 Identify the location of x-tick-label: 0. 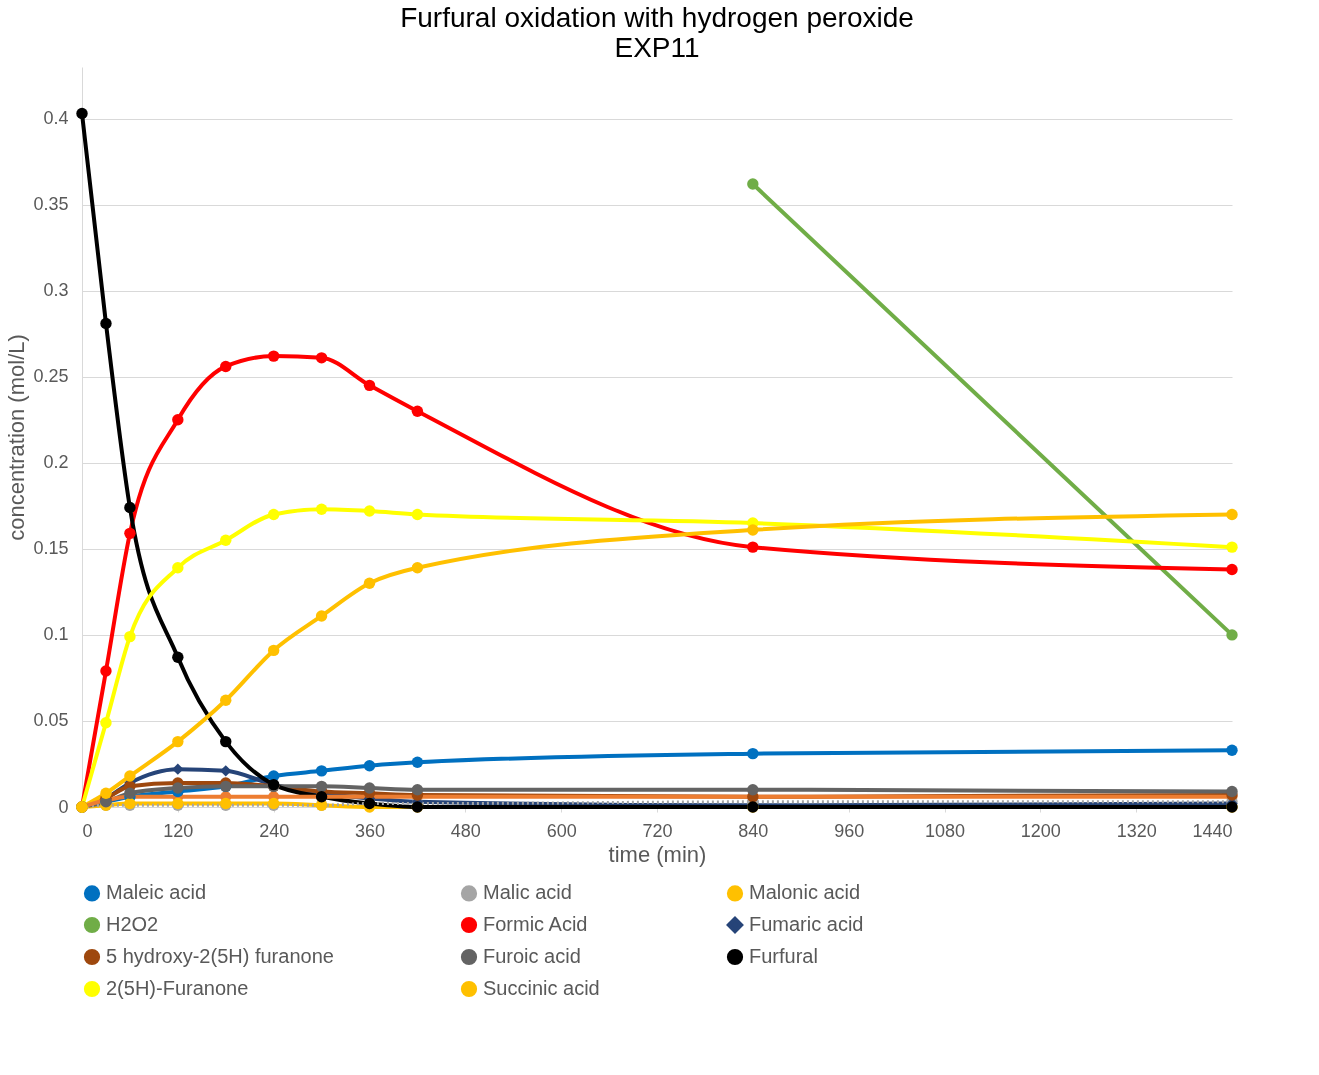
(87, 830).